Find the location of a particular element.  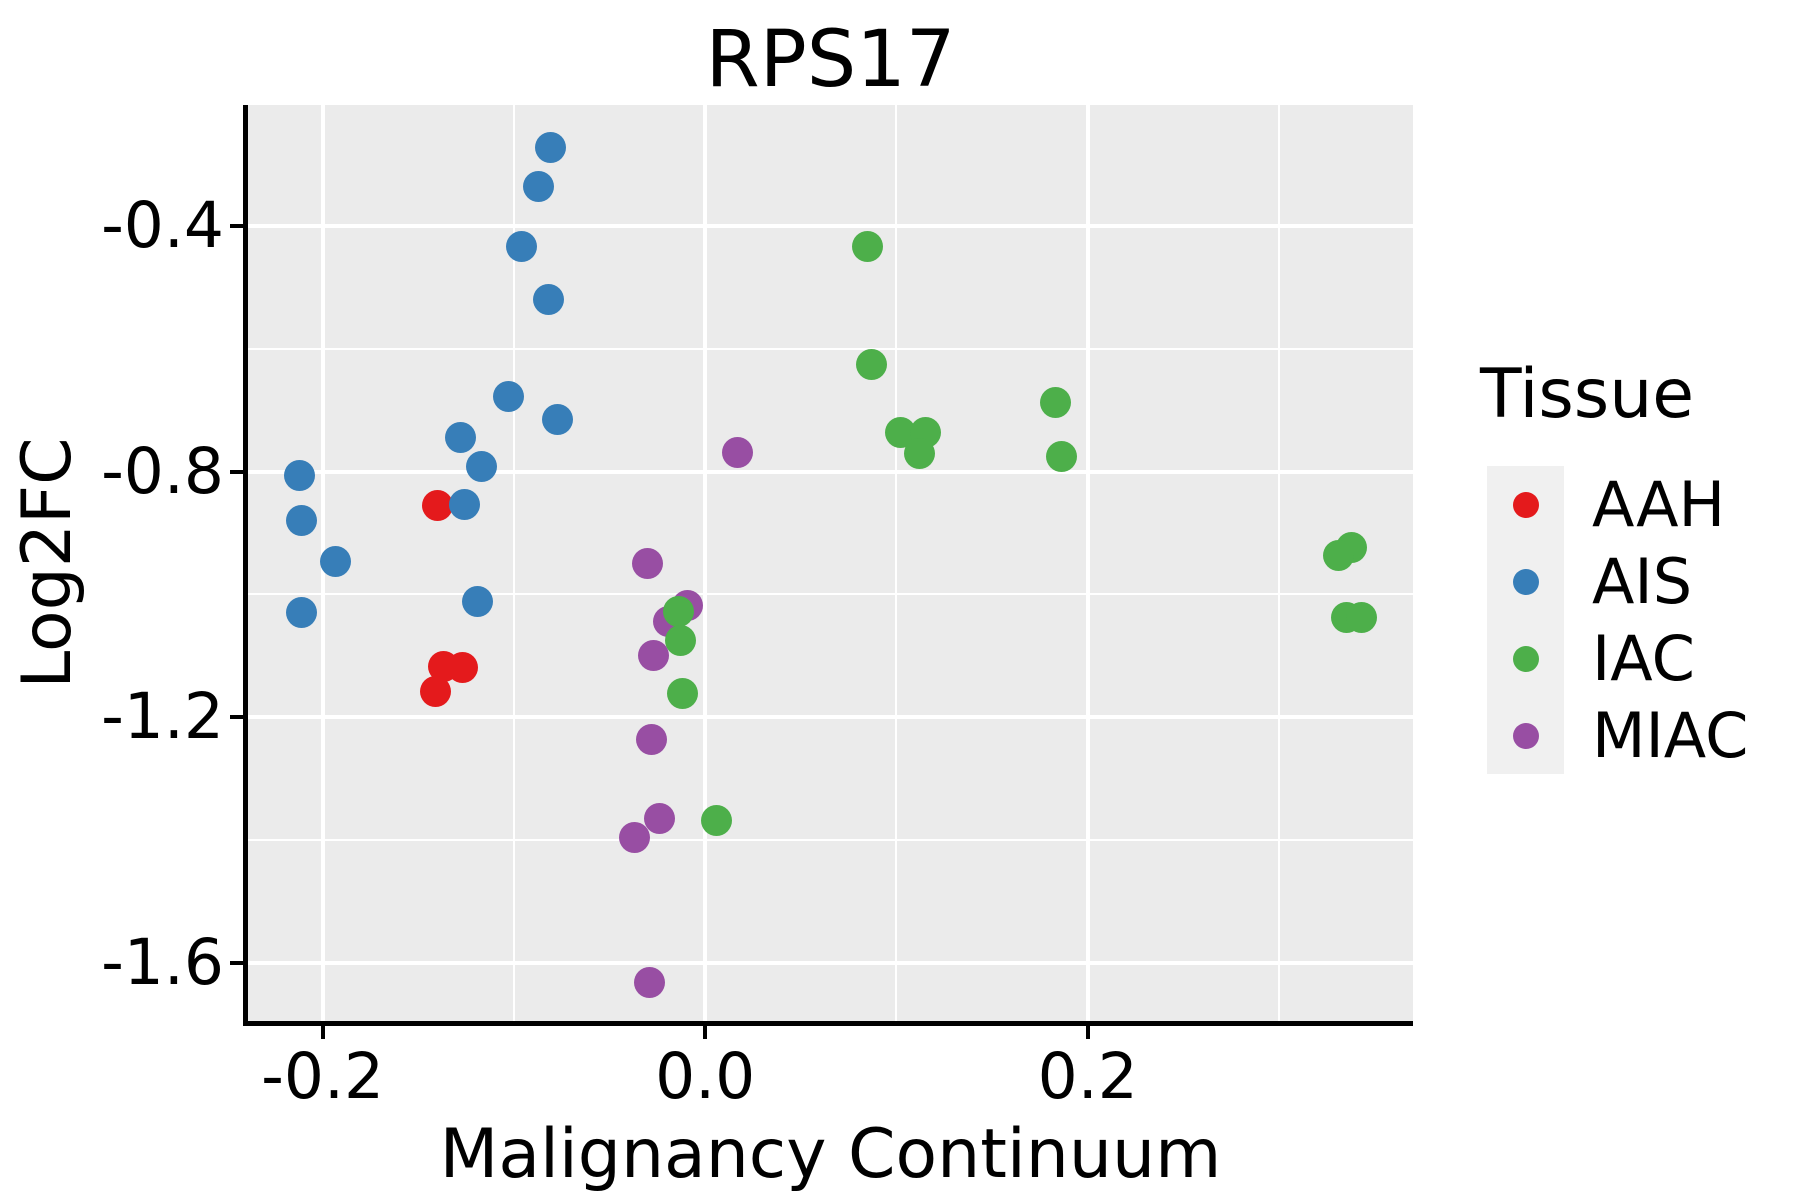

legend-entry-iac: IAC is located at coordinates (1617, 658).